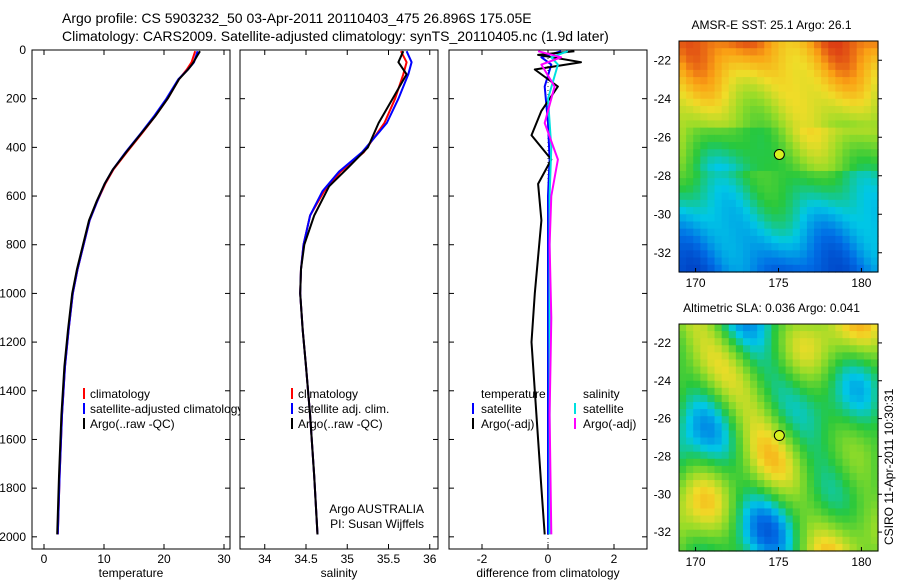 The image size is (900, 585). I want to click on x-tick-label: 34, so click(265, 559).